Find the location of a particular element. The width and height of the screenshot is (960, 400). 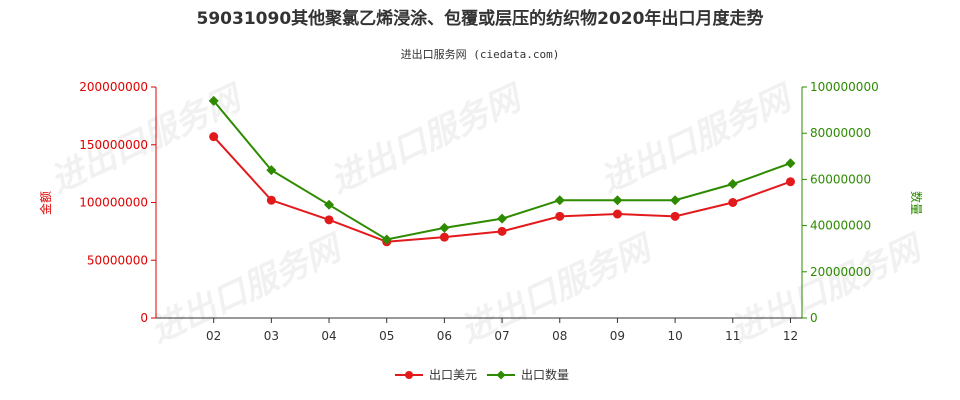

legend: 出口美元 出口数量 is located at coordinates (482, 374).